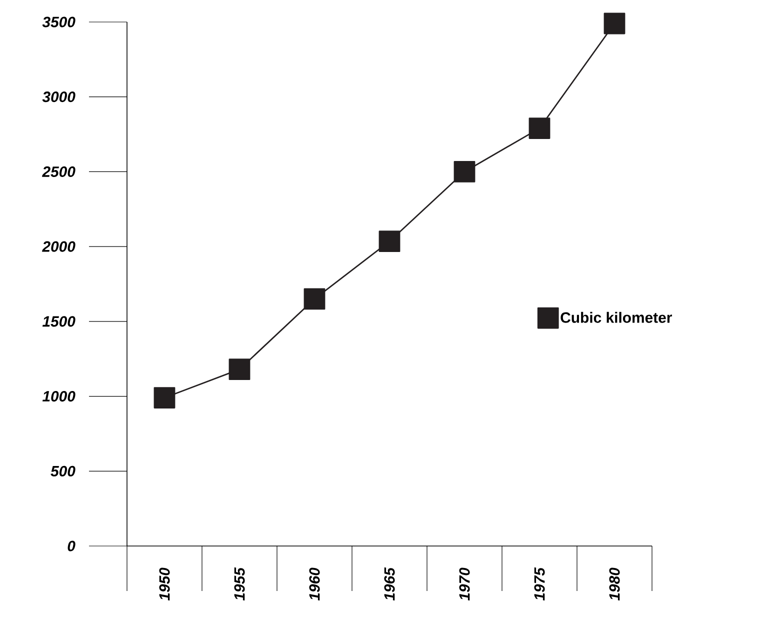 The width and height of the screenshot is (778, 624). I want to click on x-tick-label: 1950, so click(164, 584).